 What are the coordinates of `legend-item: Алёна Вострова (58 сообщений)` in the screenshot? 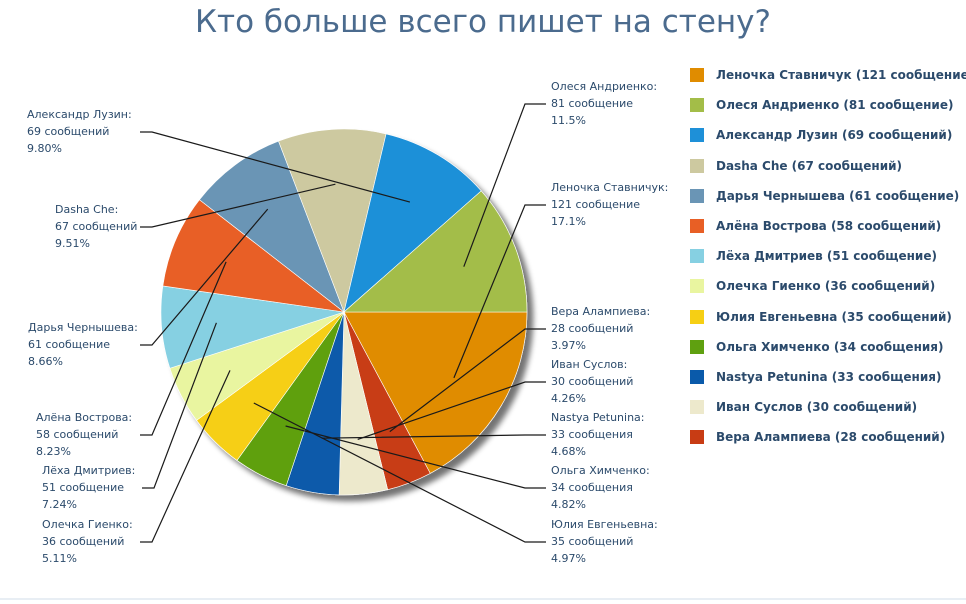 It's located at (815, 226).